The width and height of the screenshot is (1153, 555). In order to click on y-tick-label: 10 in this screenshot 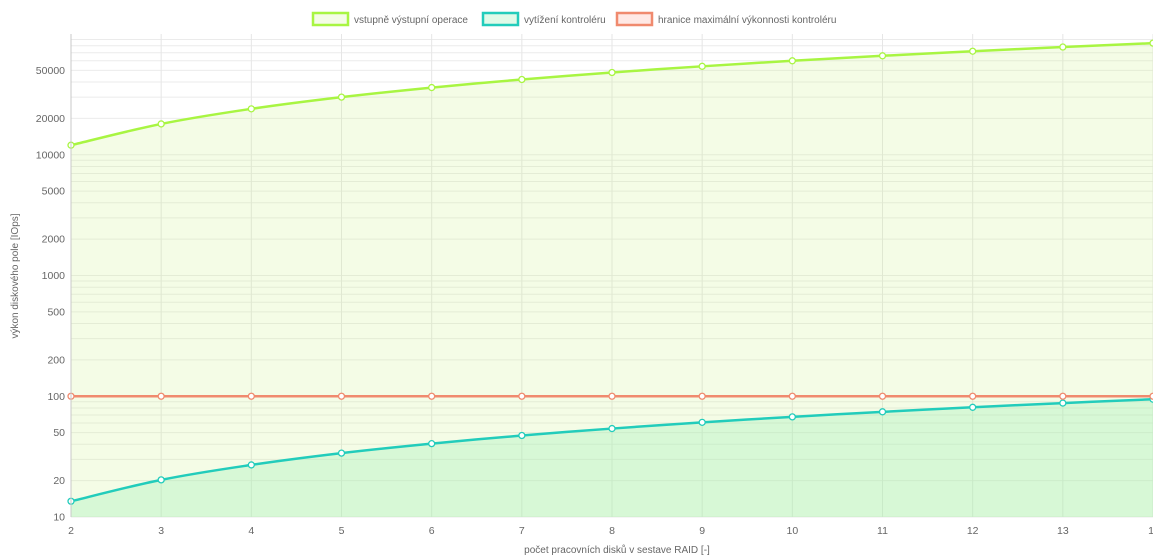, I will do `click(59, 518)`.